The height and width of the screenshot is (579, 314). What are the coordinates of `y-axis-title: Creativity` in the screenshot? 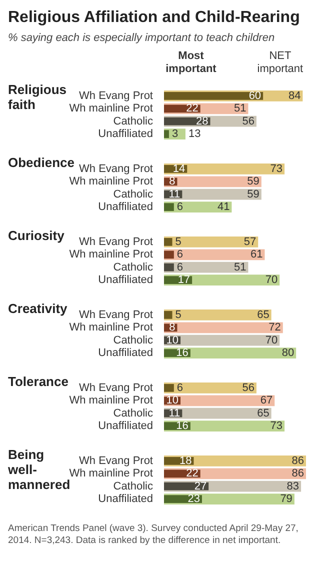 It's located at (38, 309).